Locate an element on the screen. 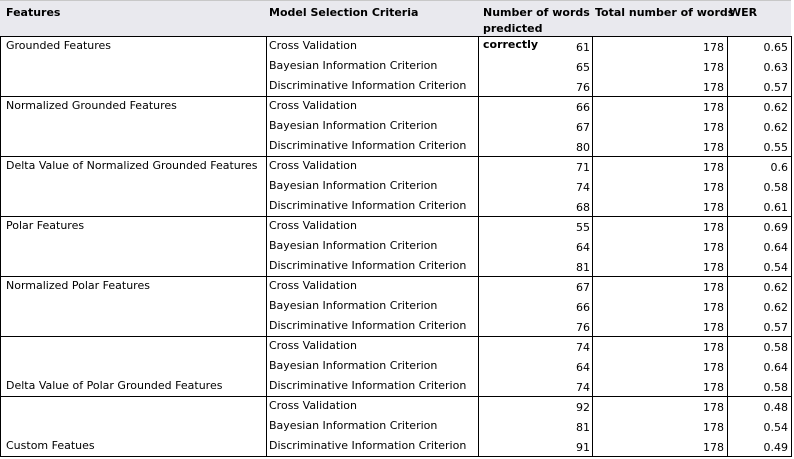  table-top-border is located at coordinates (395, 0).